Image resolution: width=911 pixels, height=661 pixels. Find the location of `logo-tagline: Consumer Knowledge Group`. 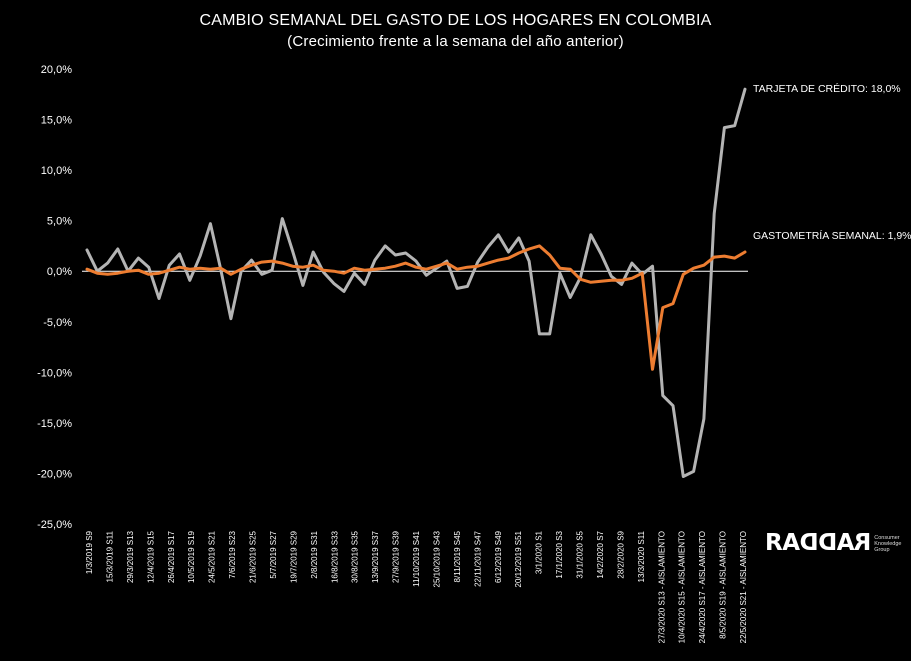

logo-tagline: Consumer Knowledge Group is located at coordinates (888, 543).